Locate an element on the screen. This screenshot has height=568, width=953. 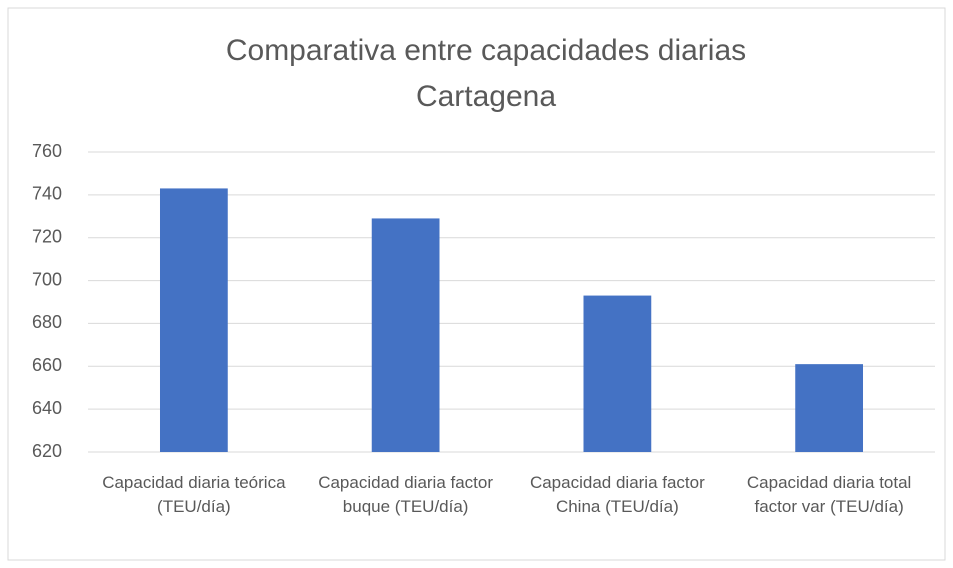
y-tick-label: 660 is located at coordinates (47, 365).